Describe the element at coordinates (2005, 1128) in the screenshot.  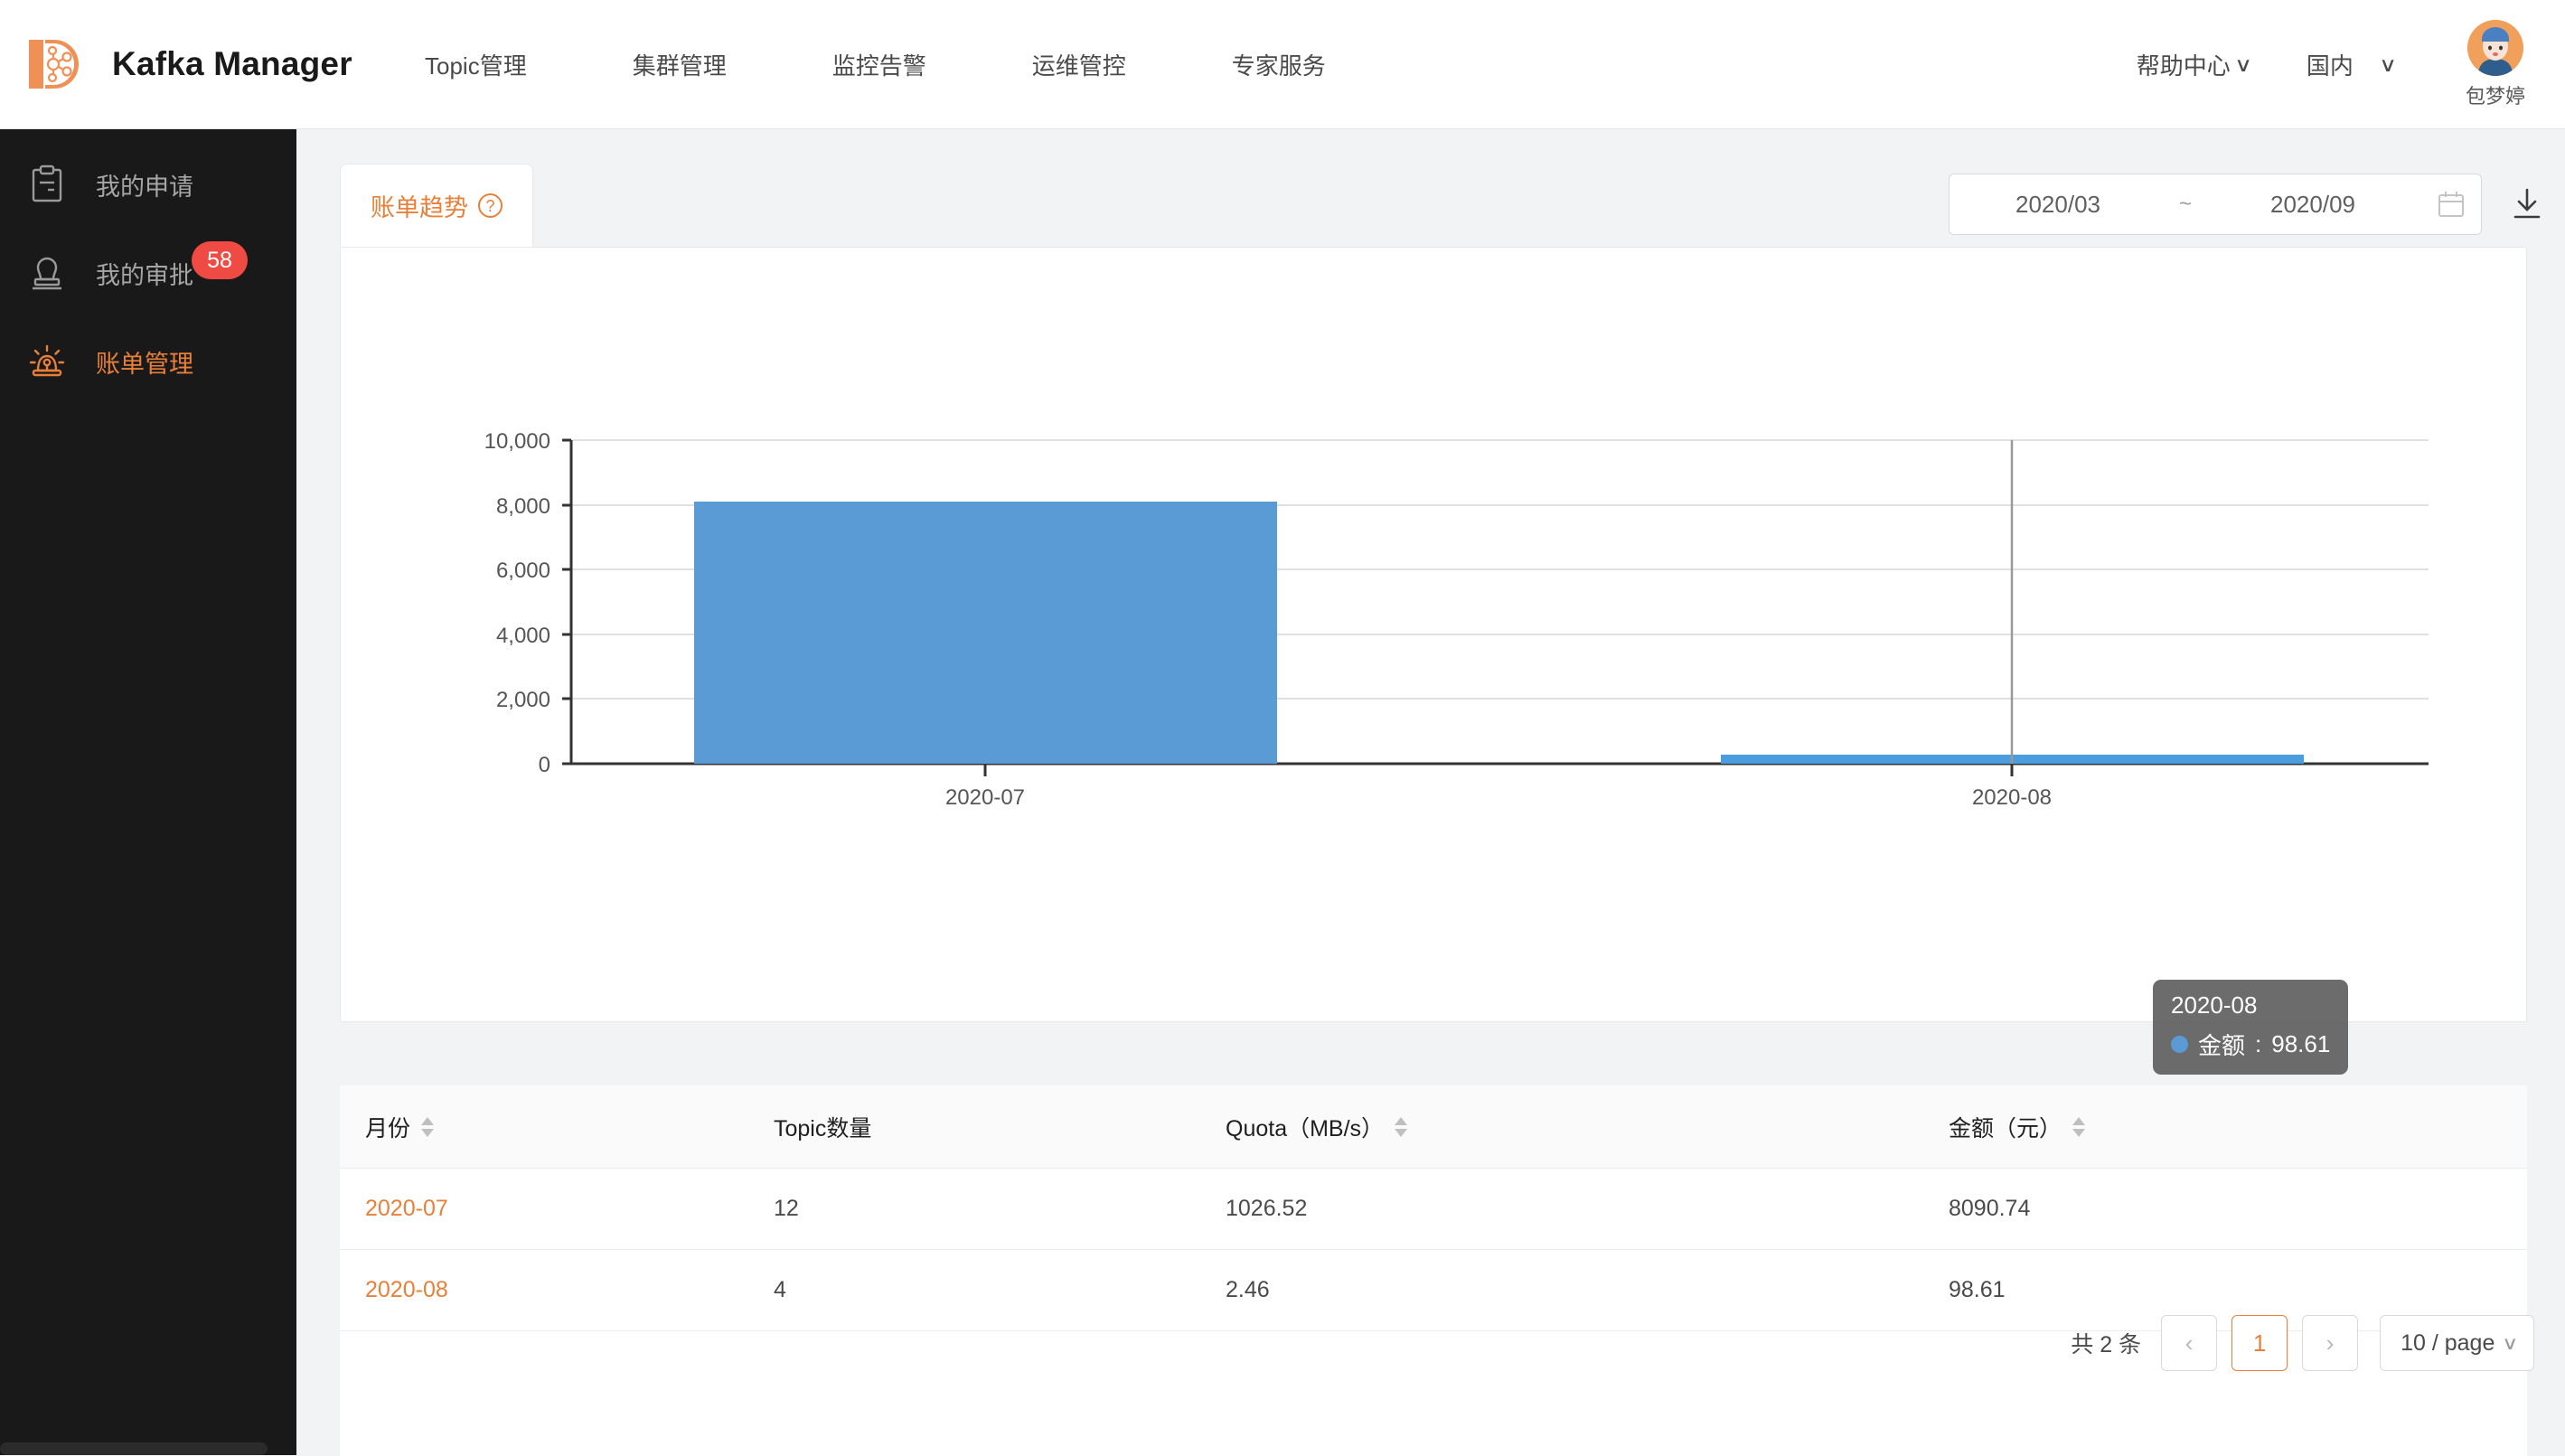
I see `column-header-label: 金额（元）` at that location.